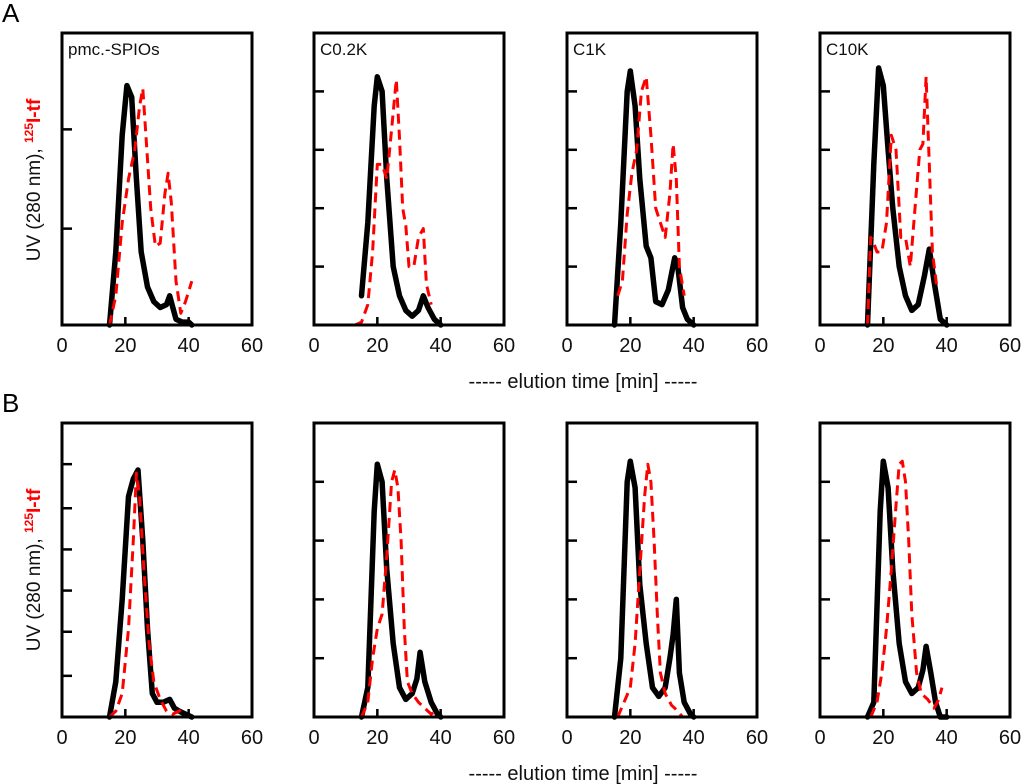  I want to click on panel-A2: 0 20 40 60 C0.2K, so click(411, 194).